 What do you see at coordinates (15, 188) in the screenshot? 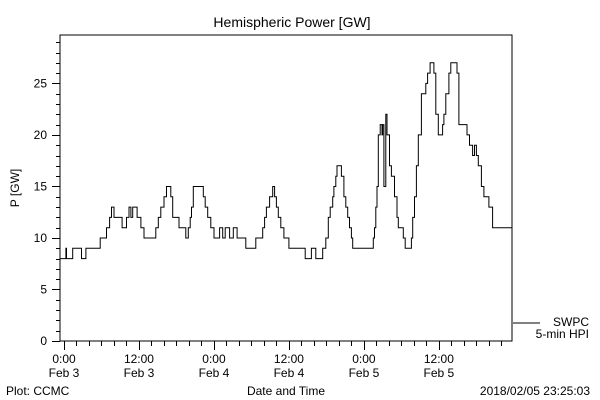
I see `y-axis-label: P [GW]` at bounding box center [15, 188].